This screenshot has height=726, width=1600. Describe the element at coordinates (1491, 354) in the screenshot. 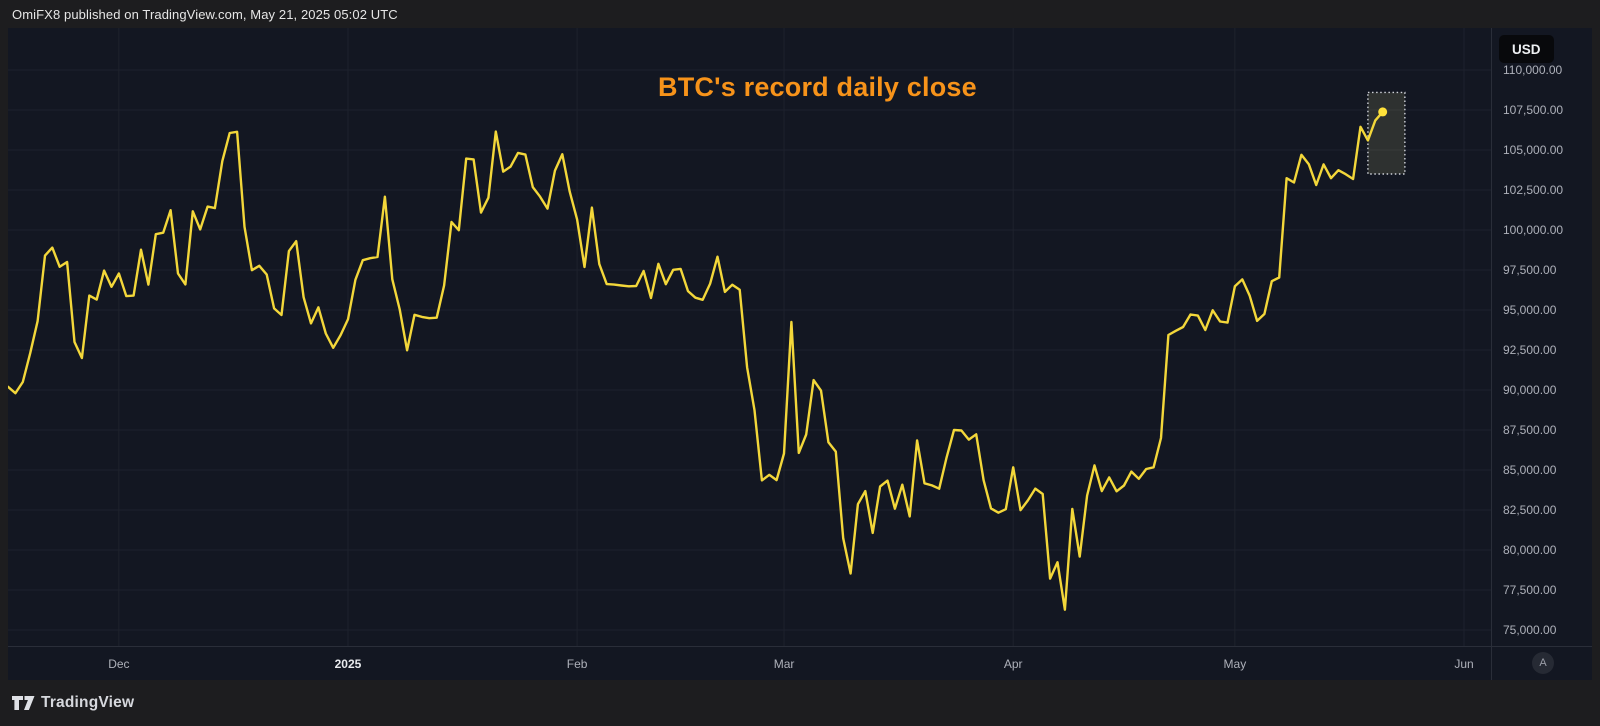

I see `axis-divider` at that location.